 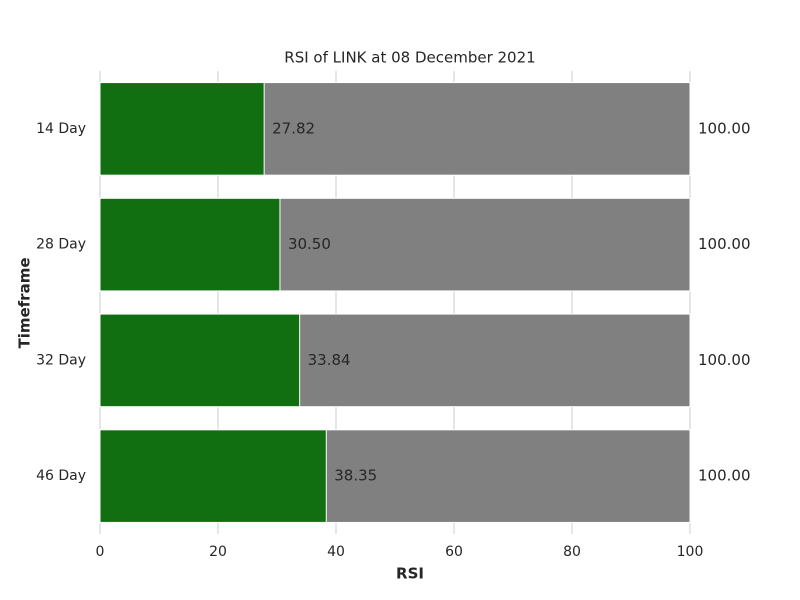 I want to click on x-axis-label: RSI, so click(x=410, y=574).